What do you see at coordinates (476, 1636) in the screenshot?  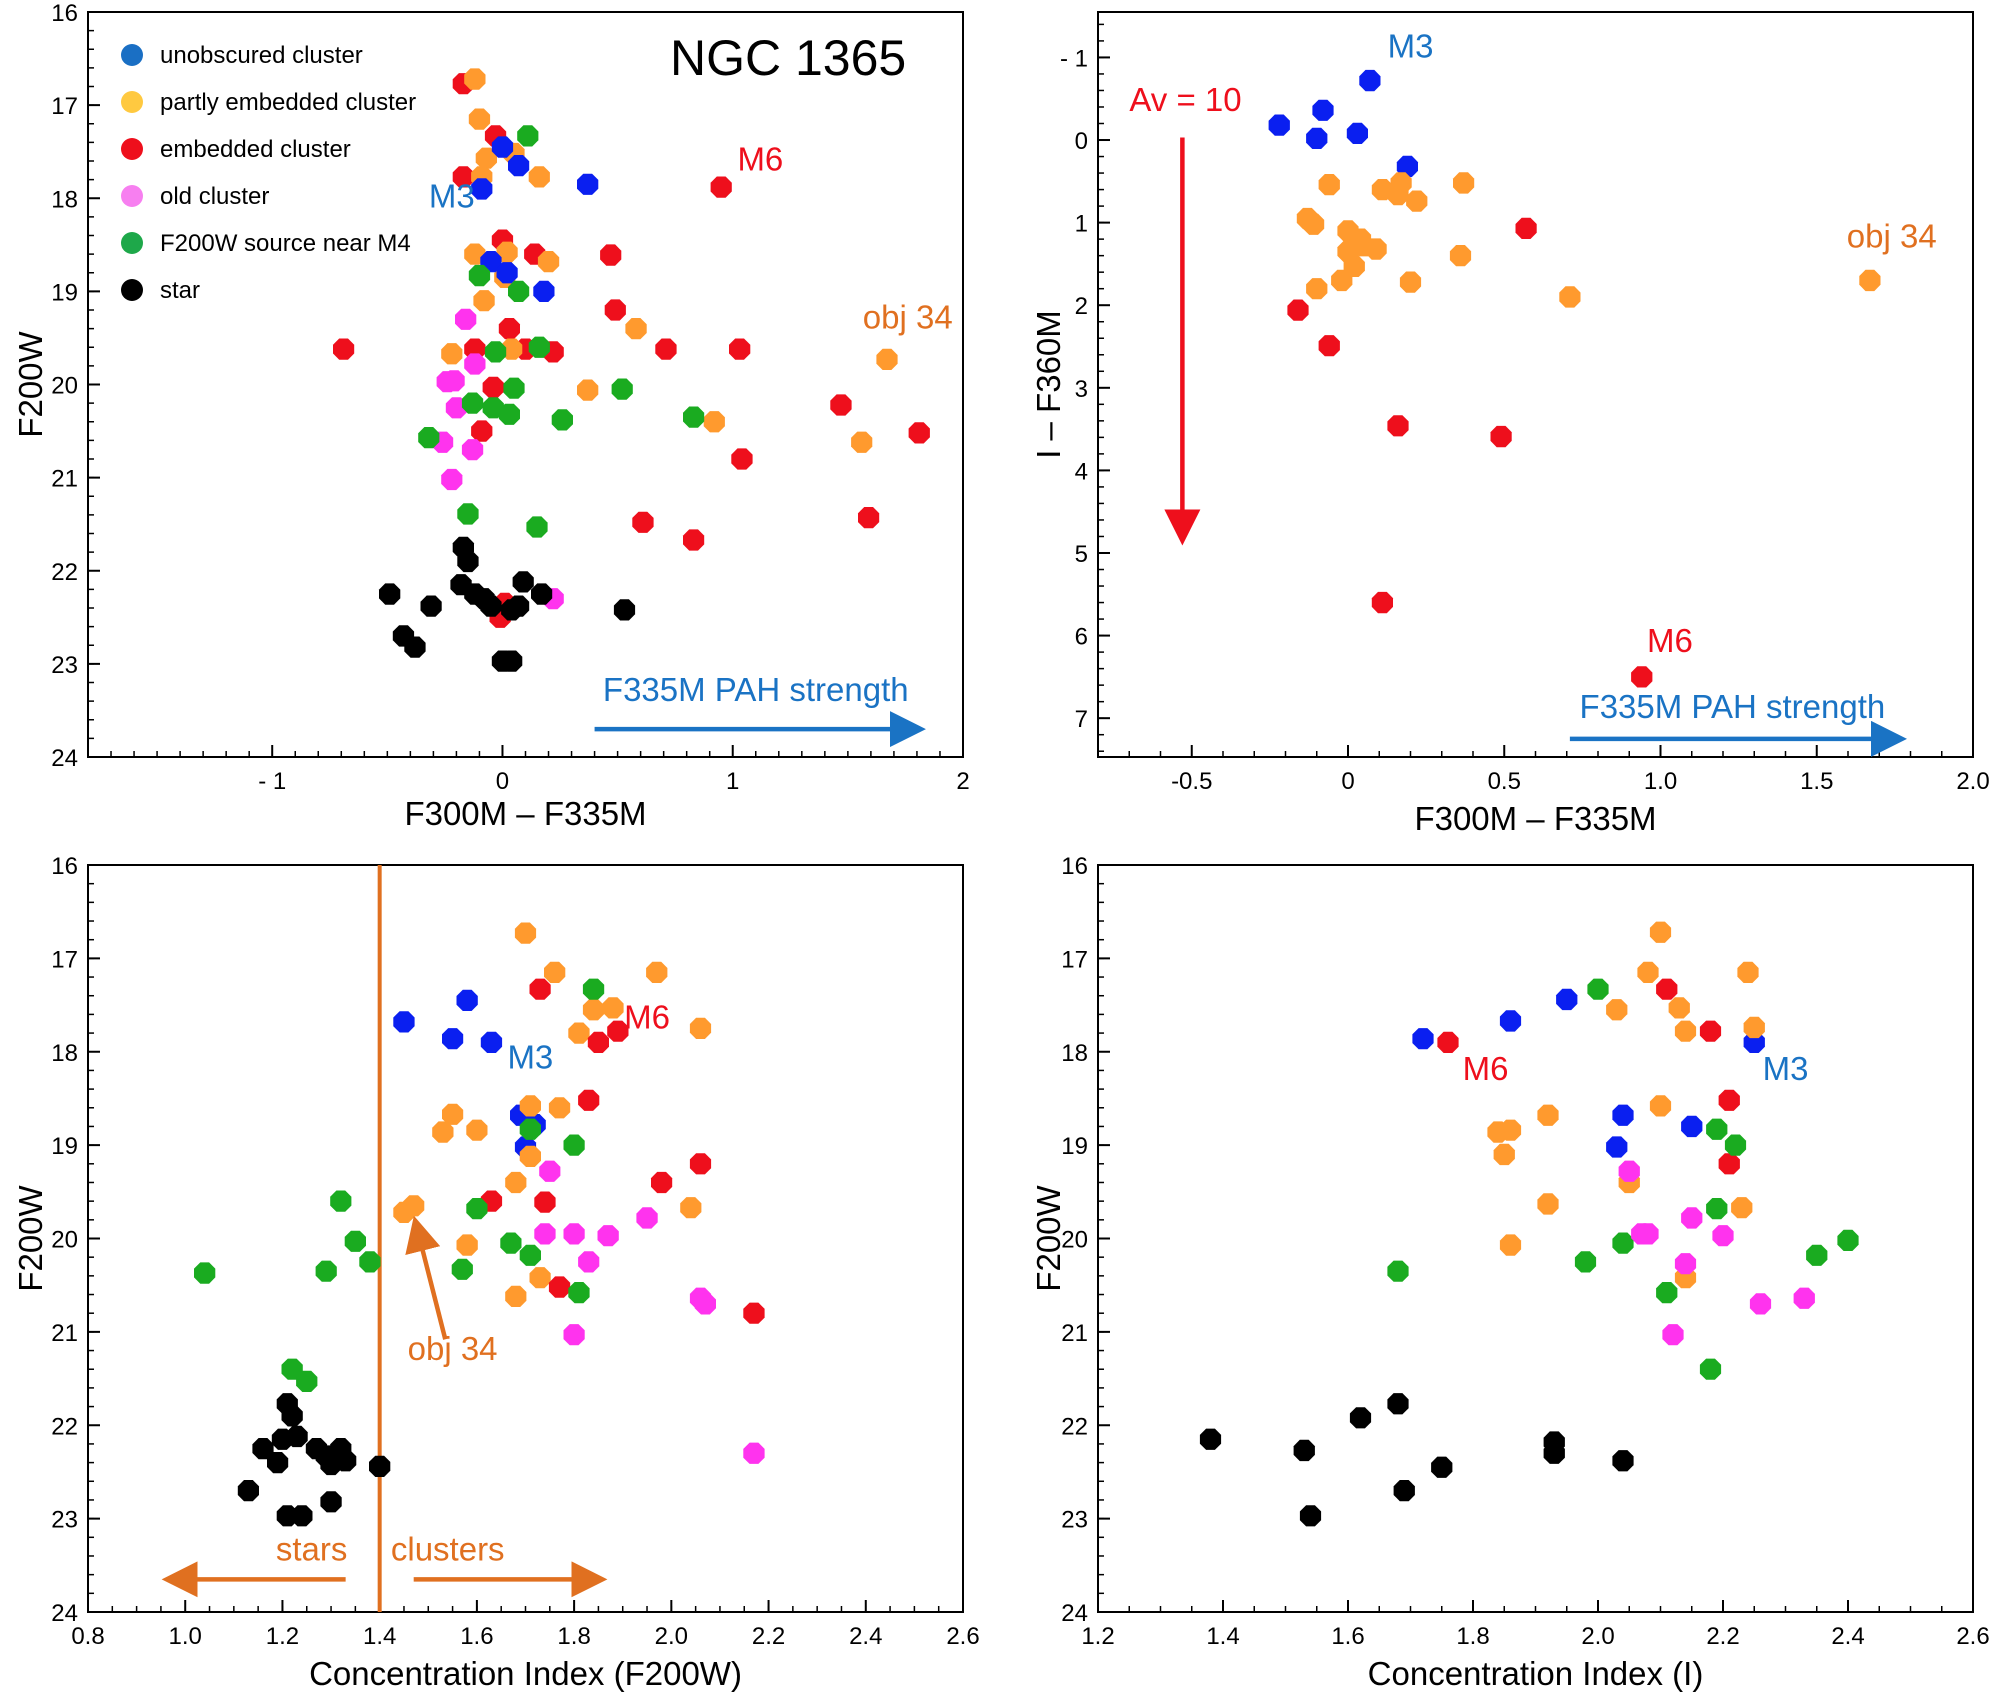 I see `x-tick-label: 1.6` at bounding box center [476, 1636].